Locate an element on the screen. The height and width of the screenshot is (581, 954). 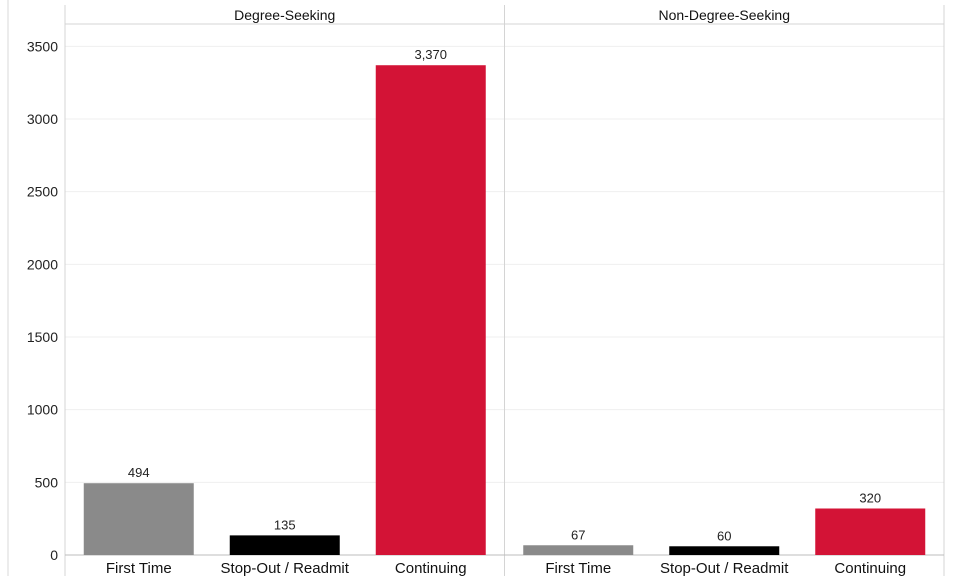
y-tick-label: 2000 is located at coordinates (42, 264).